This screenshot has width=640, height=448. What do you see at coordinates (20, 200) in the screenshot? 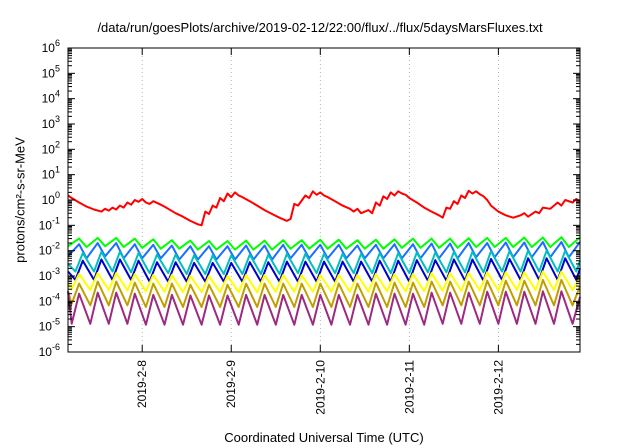
I see `y-axis-label: protons/cm²-s-sr-MeV` at bounding box center [20, 200].